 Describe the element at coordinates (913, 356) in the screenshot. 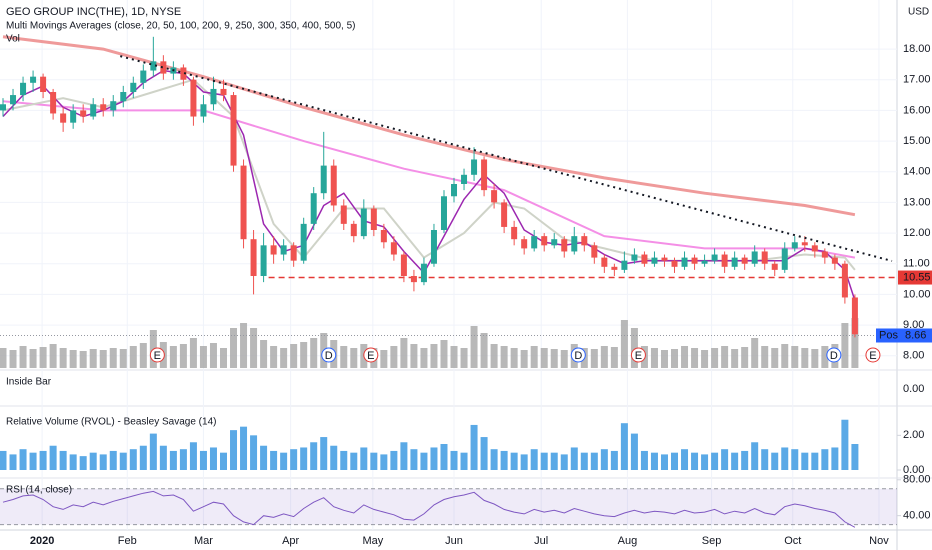

I see `y-tick-label: 8.00` at that location.